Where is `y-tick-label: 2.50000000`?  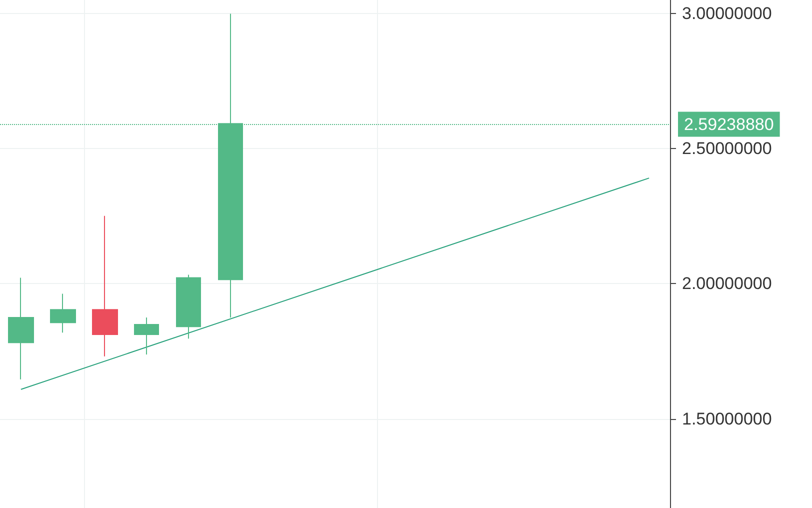 y-tick-label: 2.50000000 is located at coordinates (727, 148).